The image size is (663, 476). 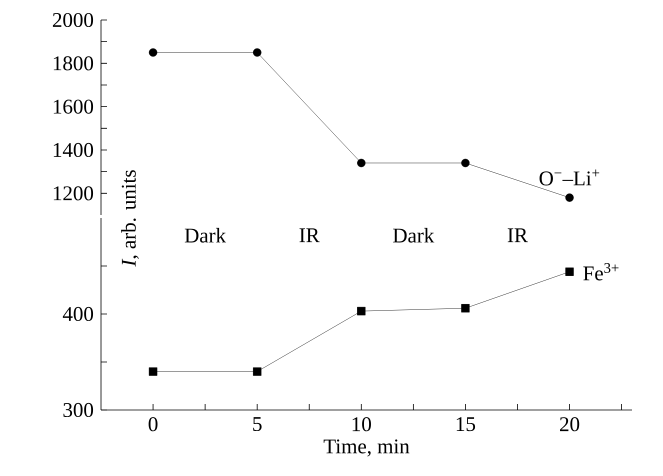 What do you see at coordinates (74, 107) in the screenshot?
I see `y-tick-label: 1600` at bounding box center [74, 107].